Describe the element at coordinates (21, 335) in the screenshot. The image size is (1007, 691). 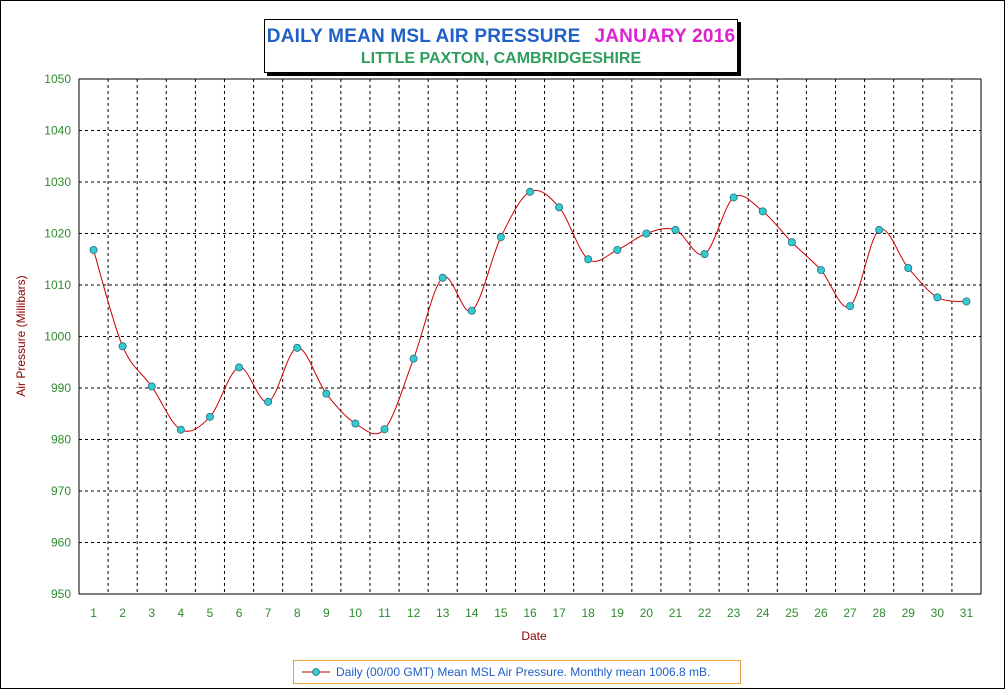
I see `y-axis-title: Air Pressure (Millibars)` at that location.